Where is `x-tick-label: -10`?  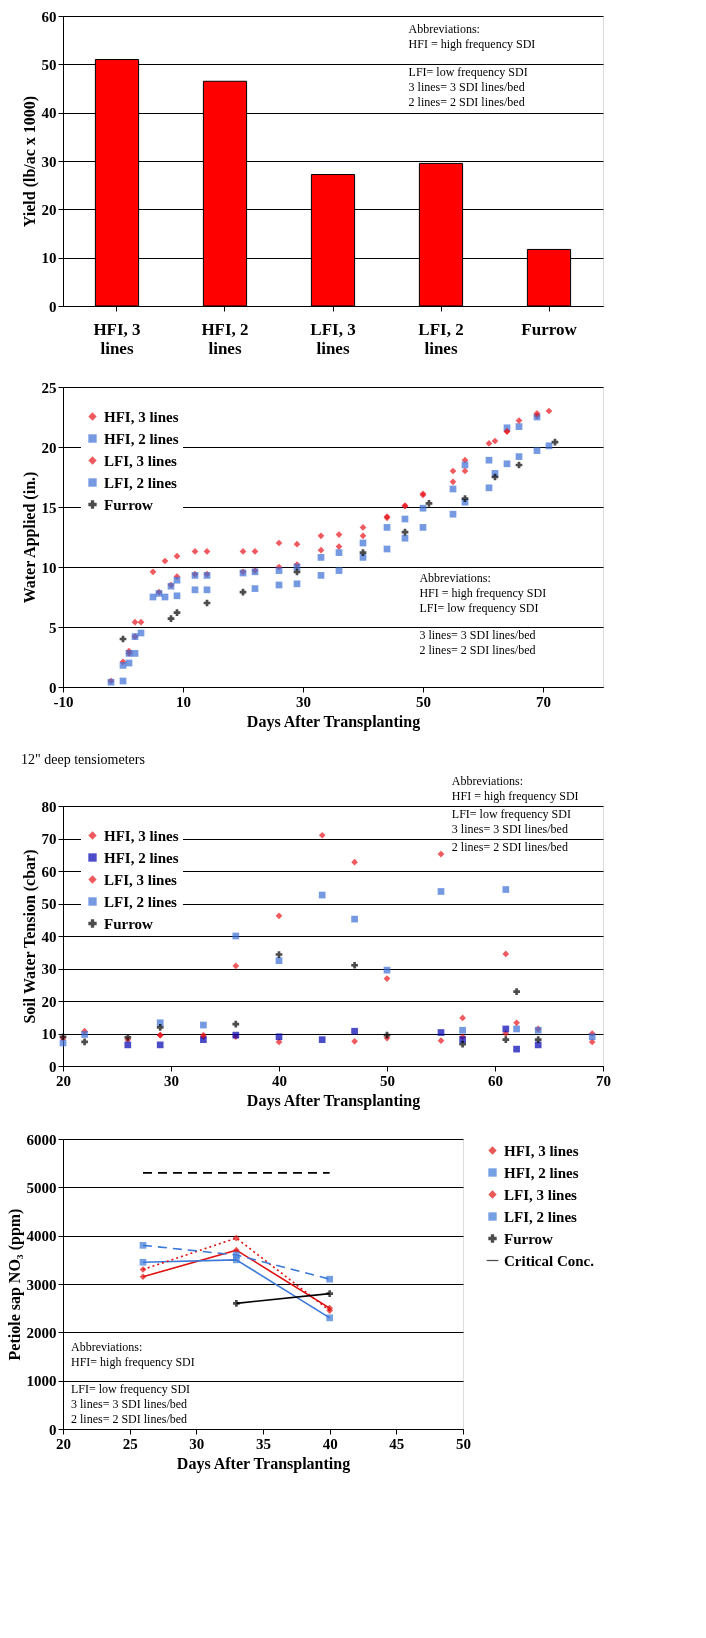
x-tick-label: -10 is located at coordinates (63, 701).